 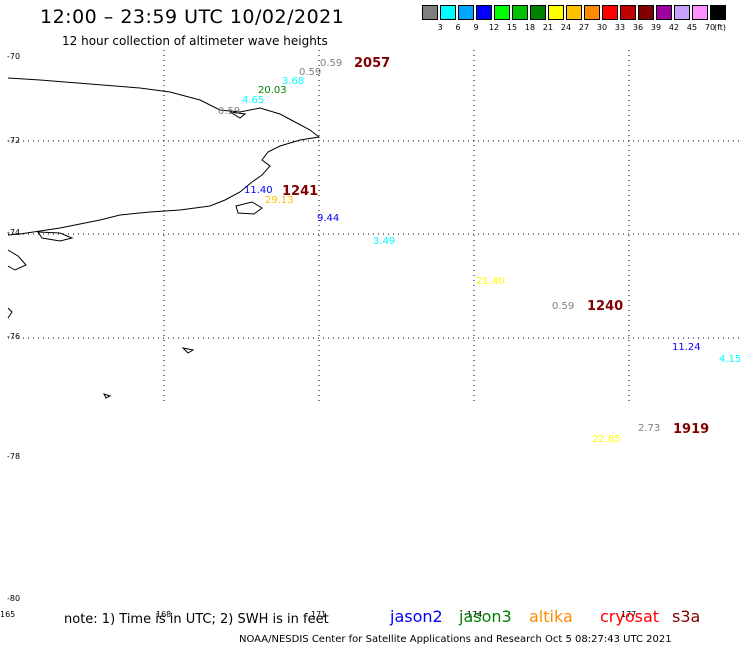 I want to click on legend-level: 36, so click(x=638, y=27).